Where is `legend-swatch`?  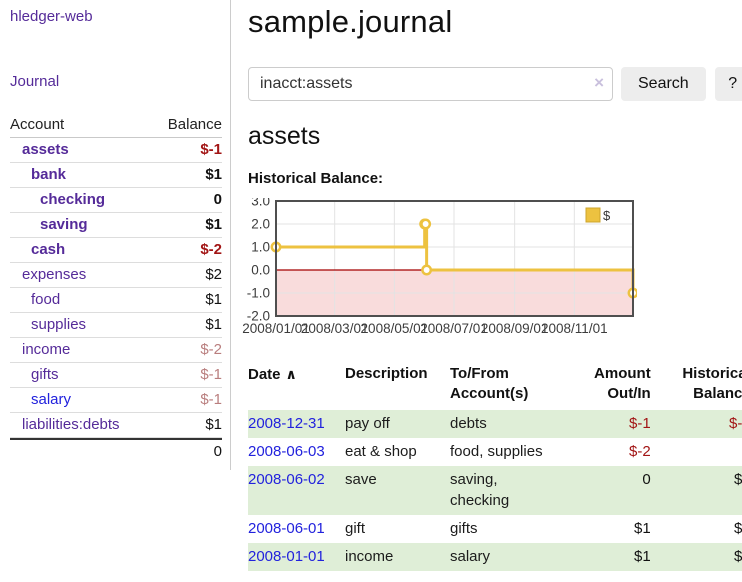
legend-swatch is located at coordinates (593, 215).